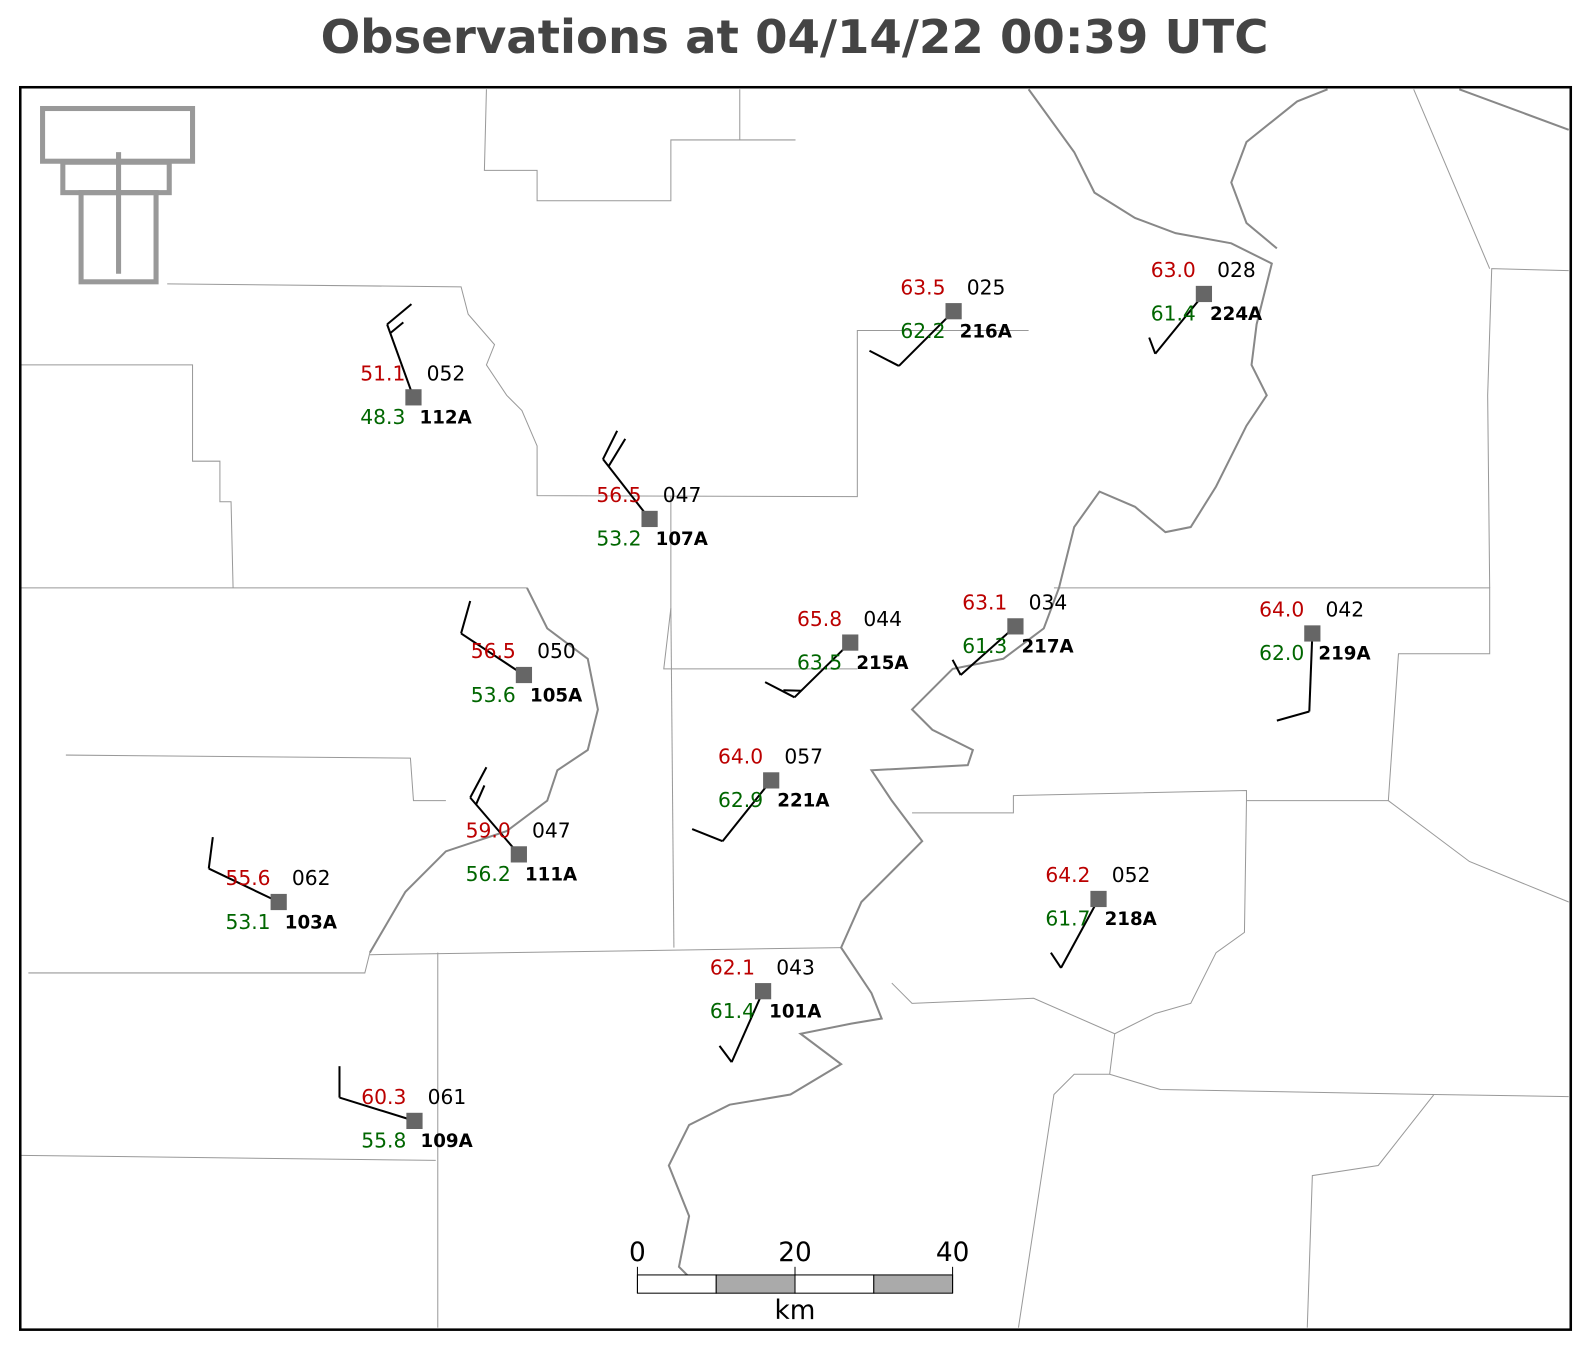  Describe the element at coordinates (618, 539) in the screenshot. I see `dewpoint: 53.2` at that location.